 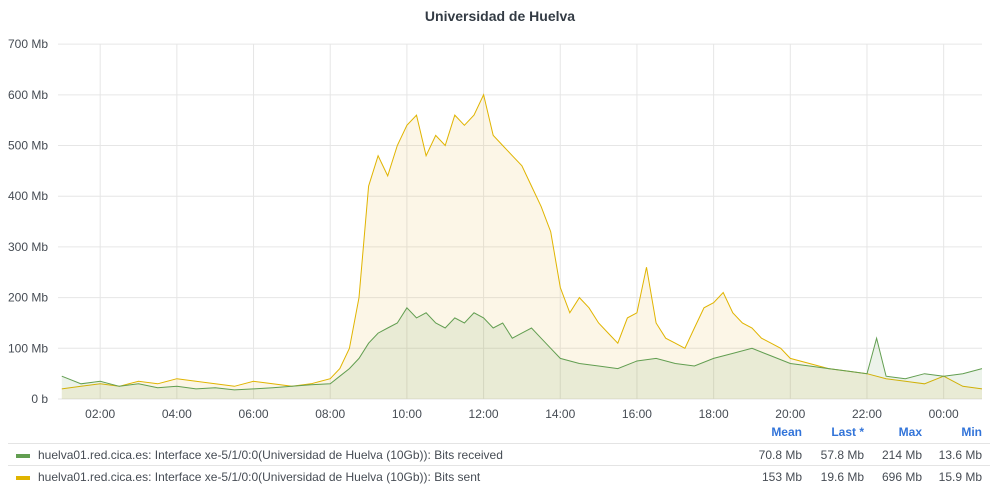 I want to click on legend-min-value: 13.6 Mb, so click(x=960, y=455).